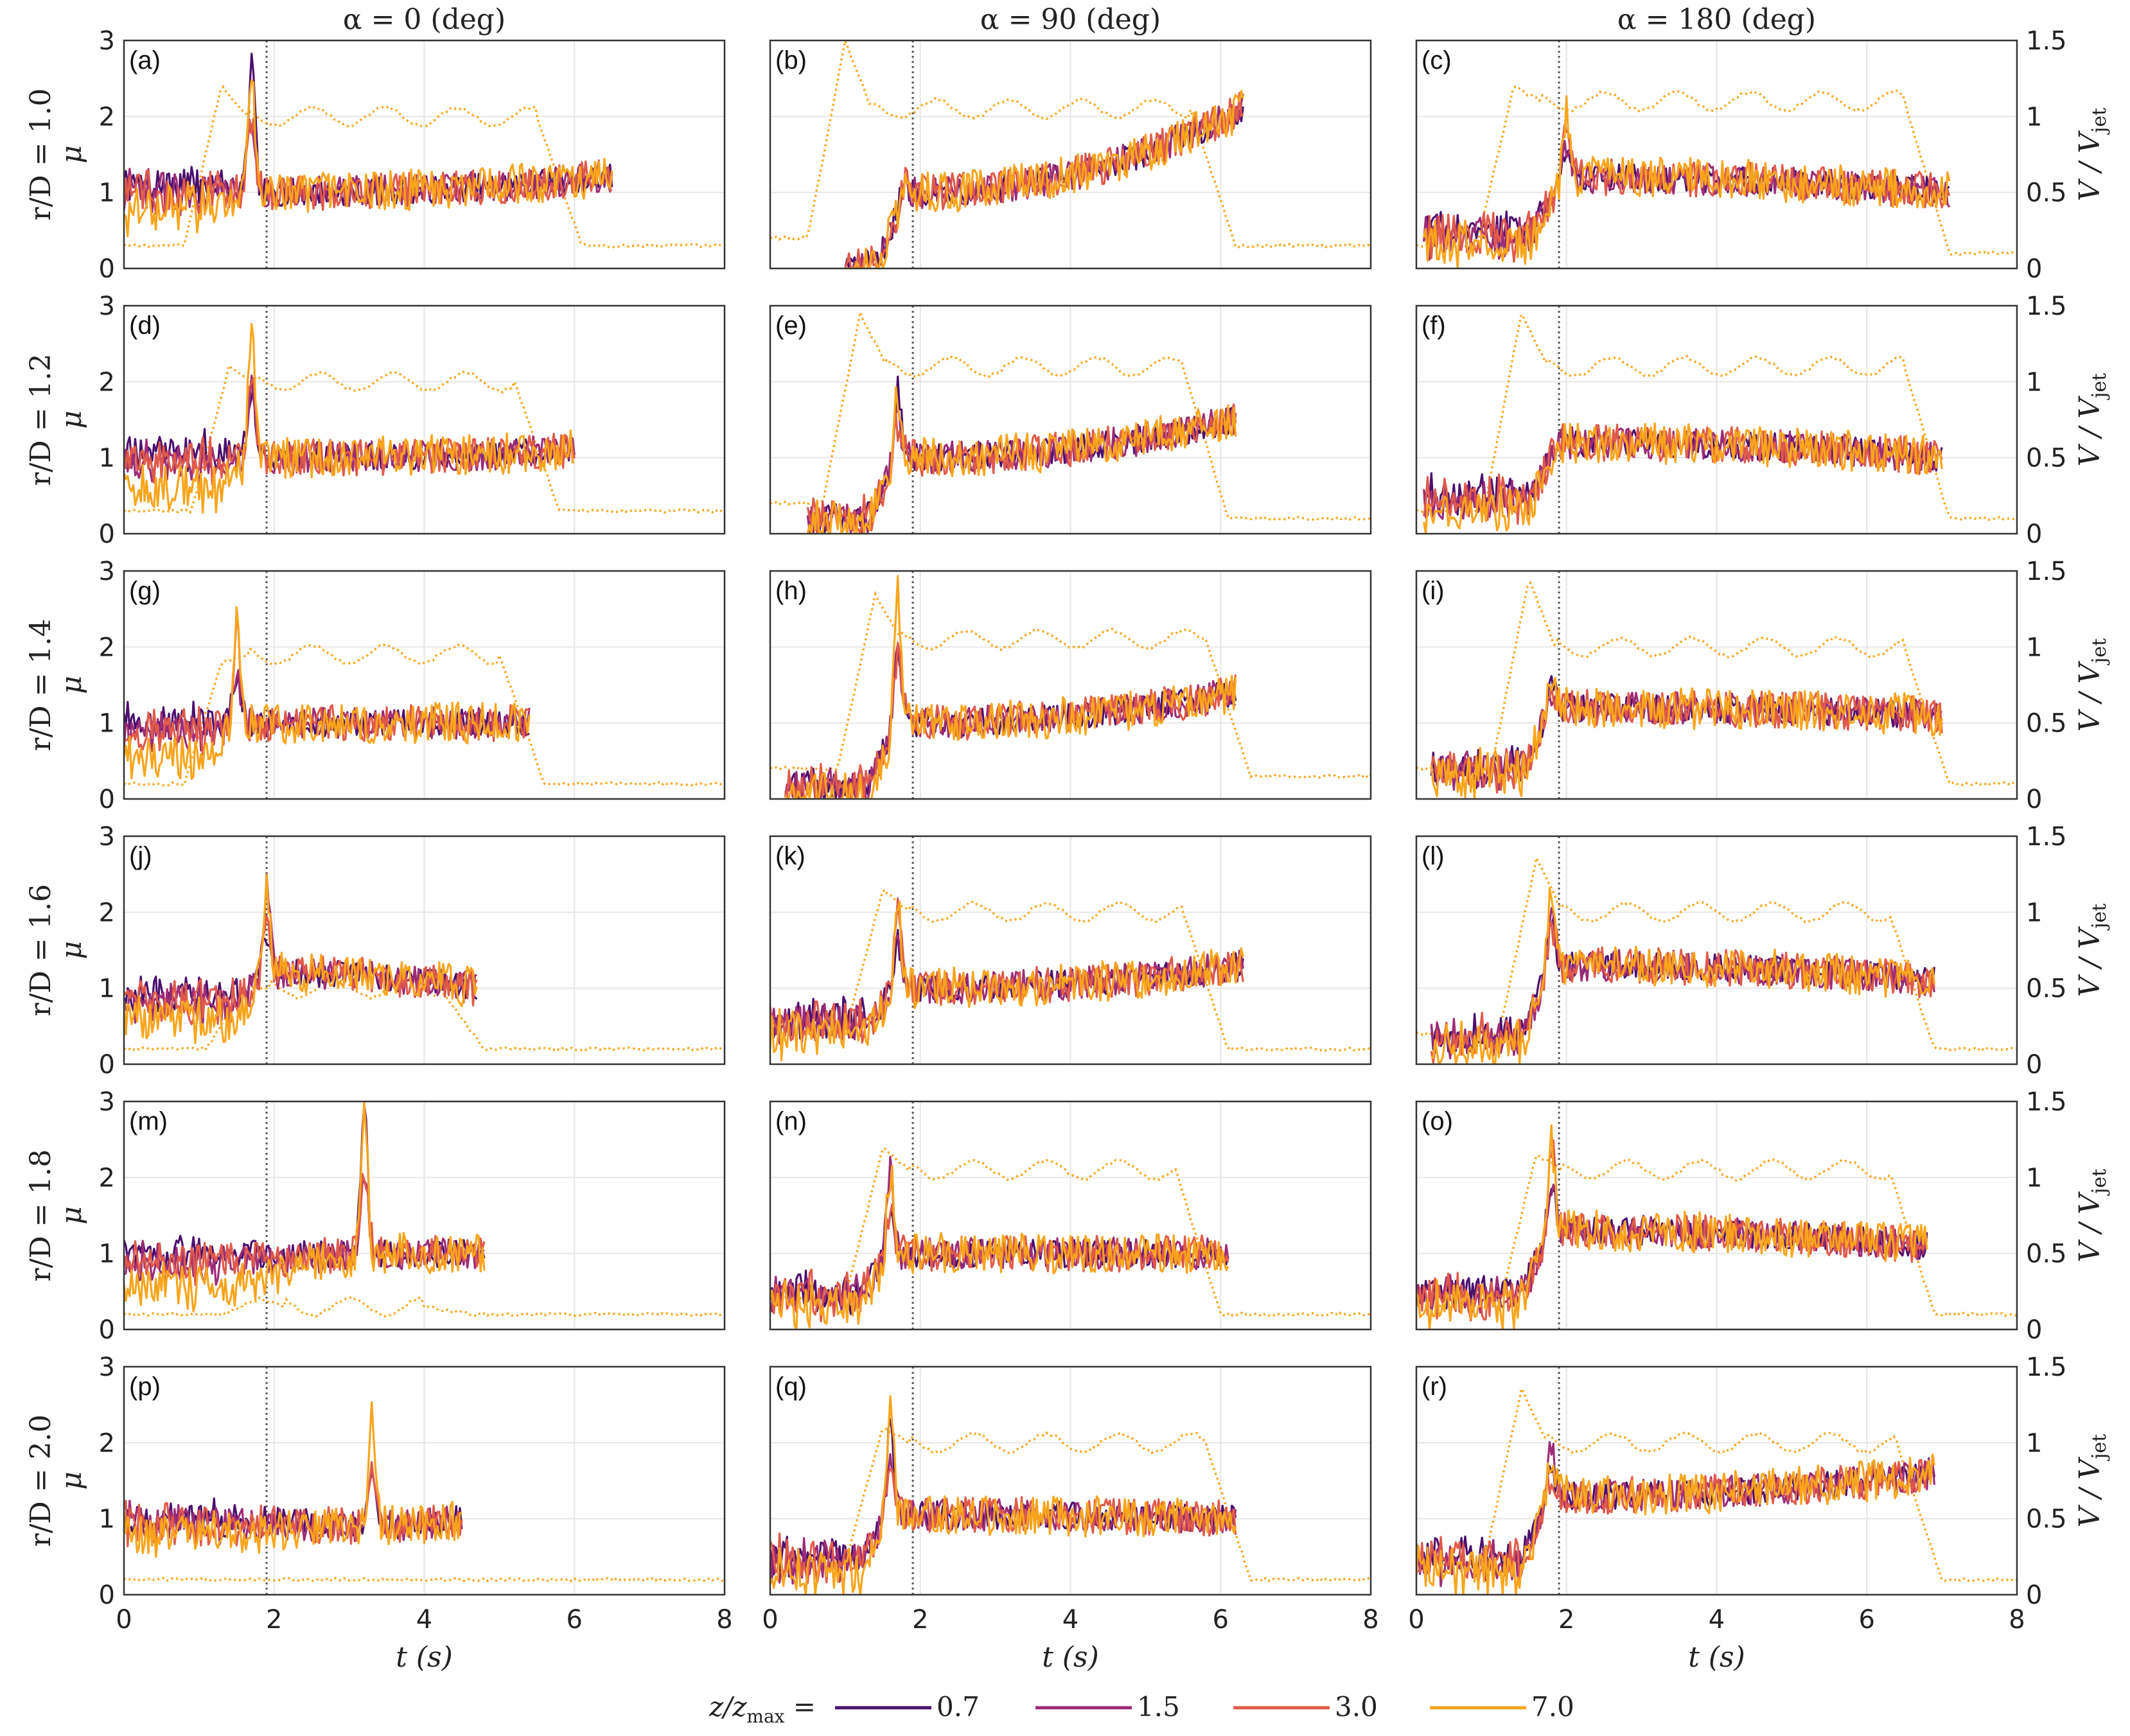 This screenshot has height=1736, width=2130. I want to click on panel-letter: (h), so click(791, 591).